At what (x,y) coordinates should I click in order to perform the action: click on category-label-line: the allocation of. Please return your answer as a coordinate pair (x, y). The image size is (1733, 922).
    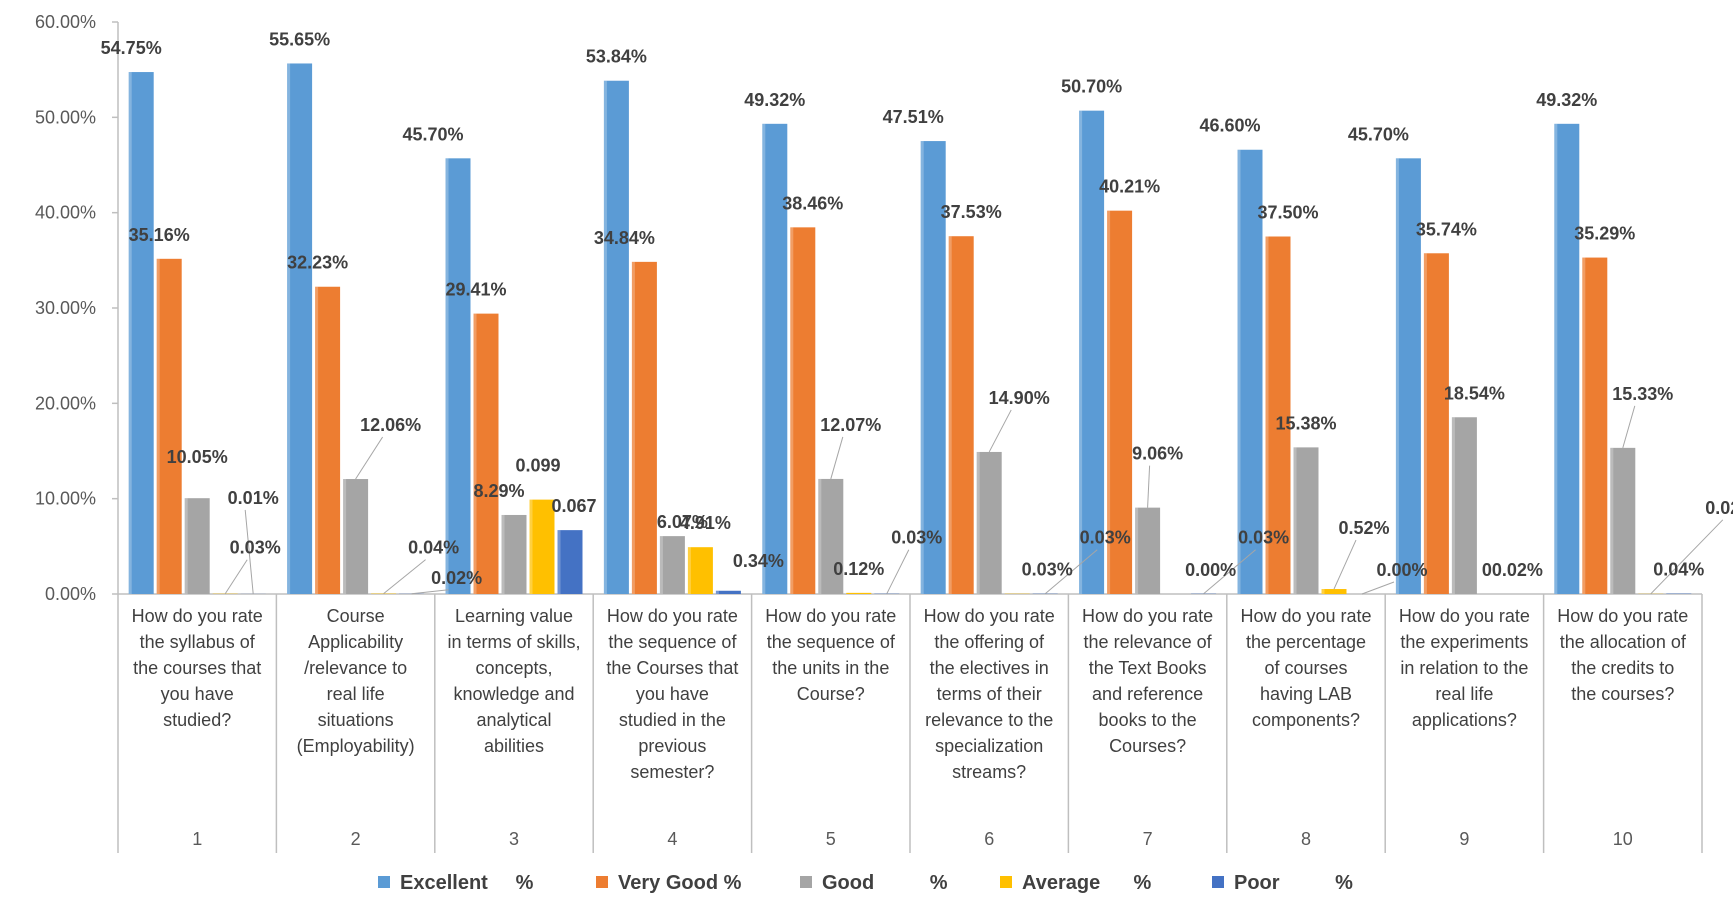
    Looking at the image, I should click on (1623, 642).